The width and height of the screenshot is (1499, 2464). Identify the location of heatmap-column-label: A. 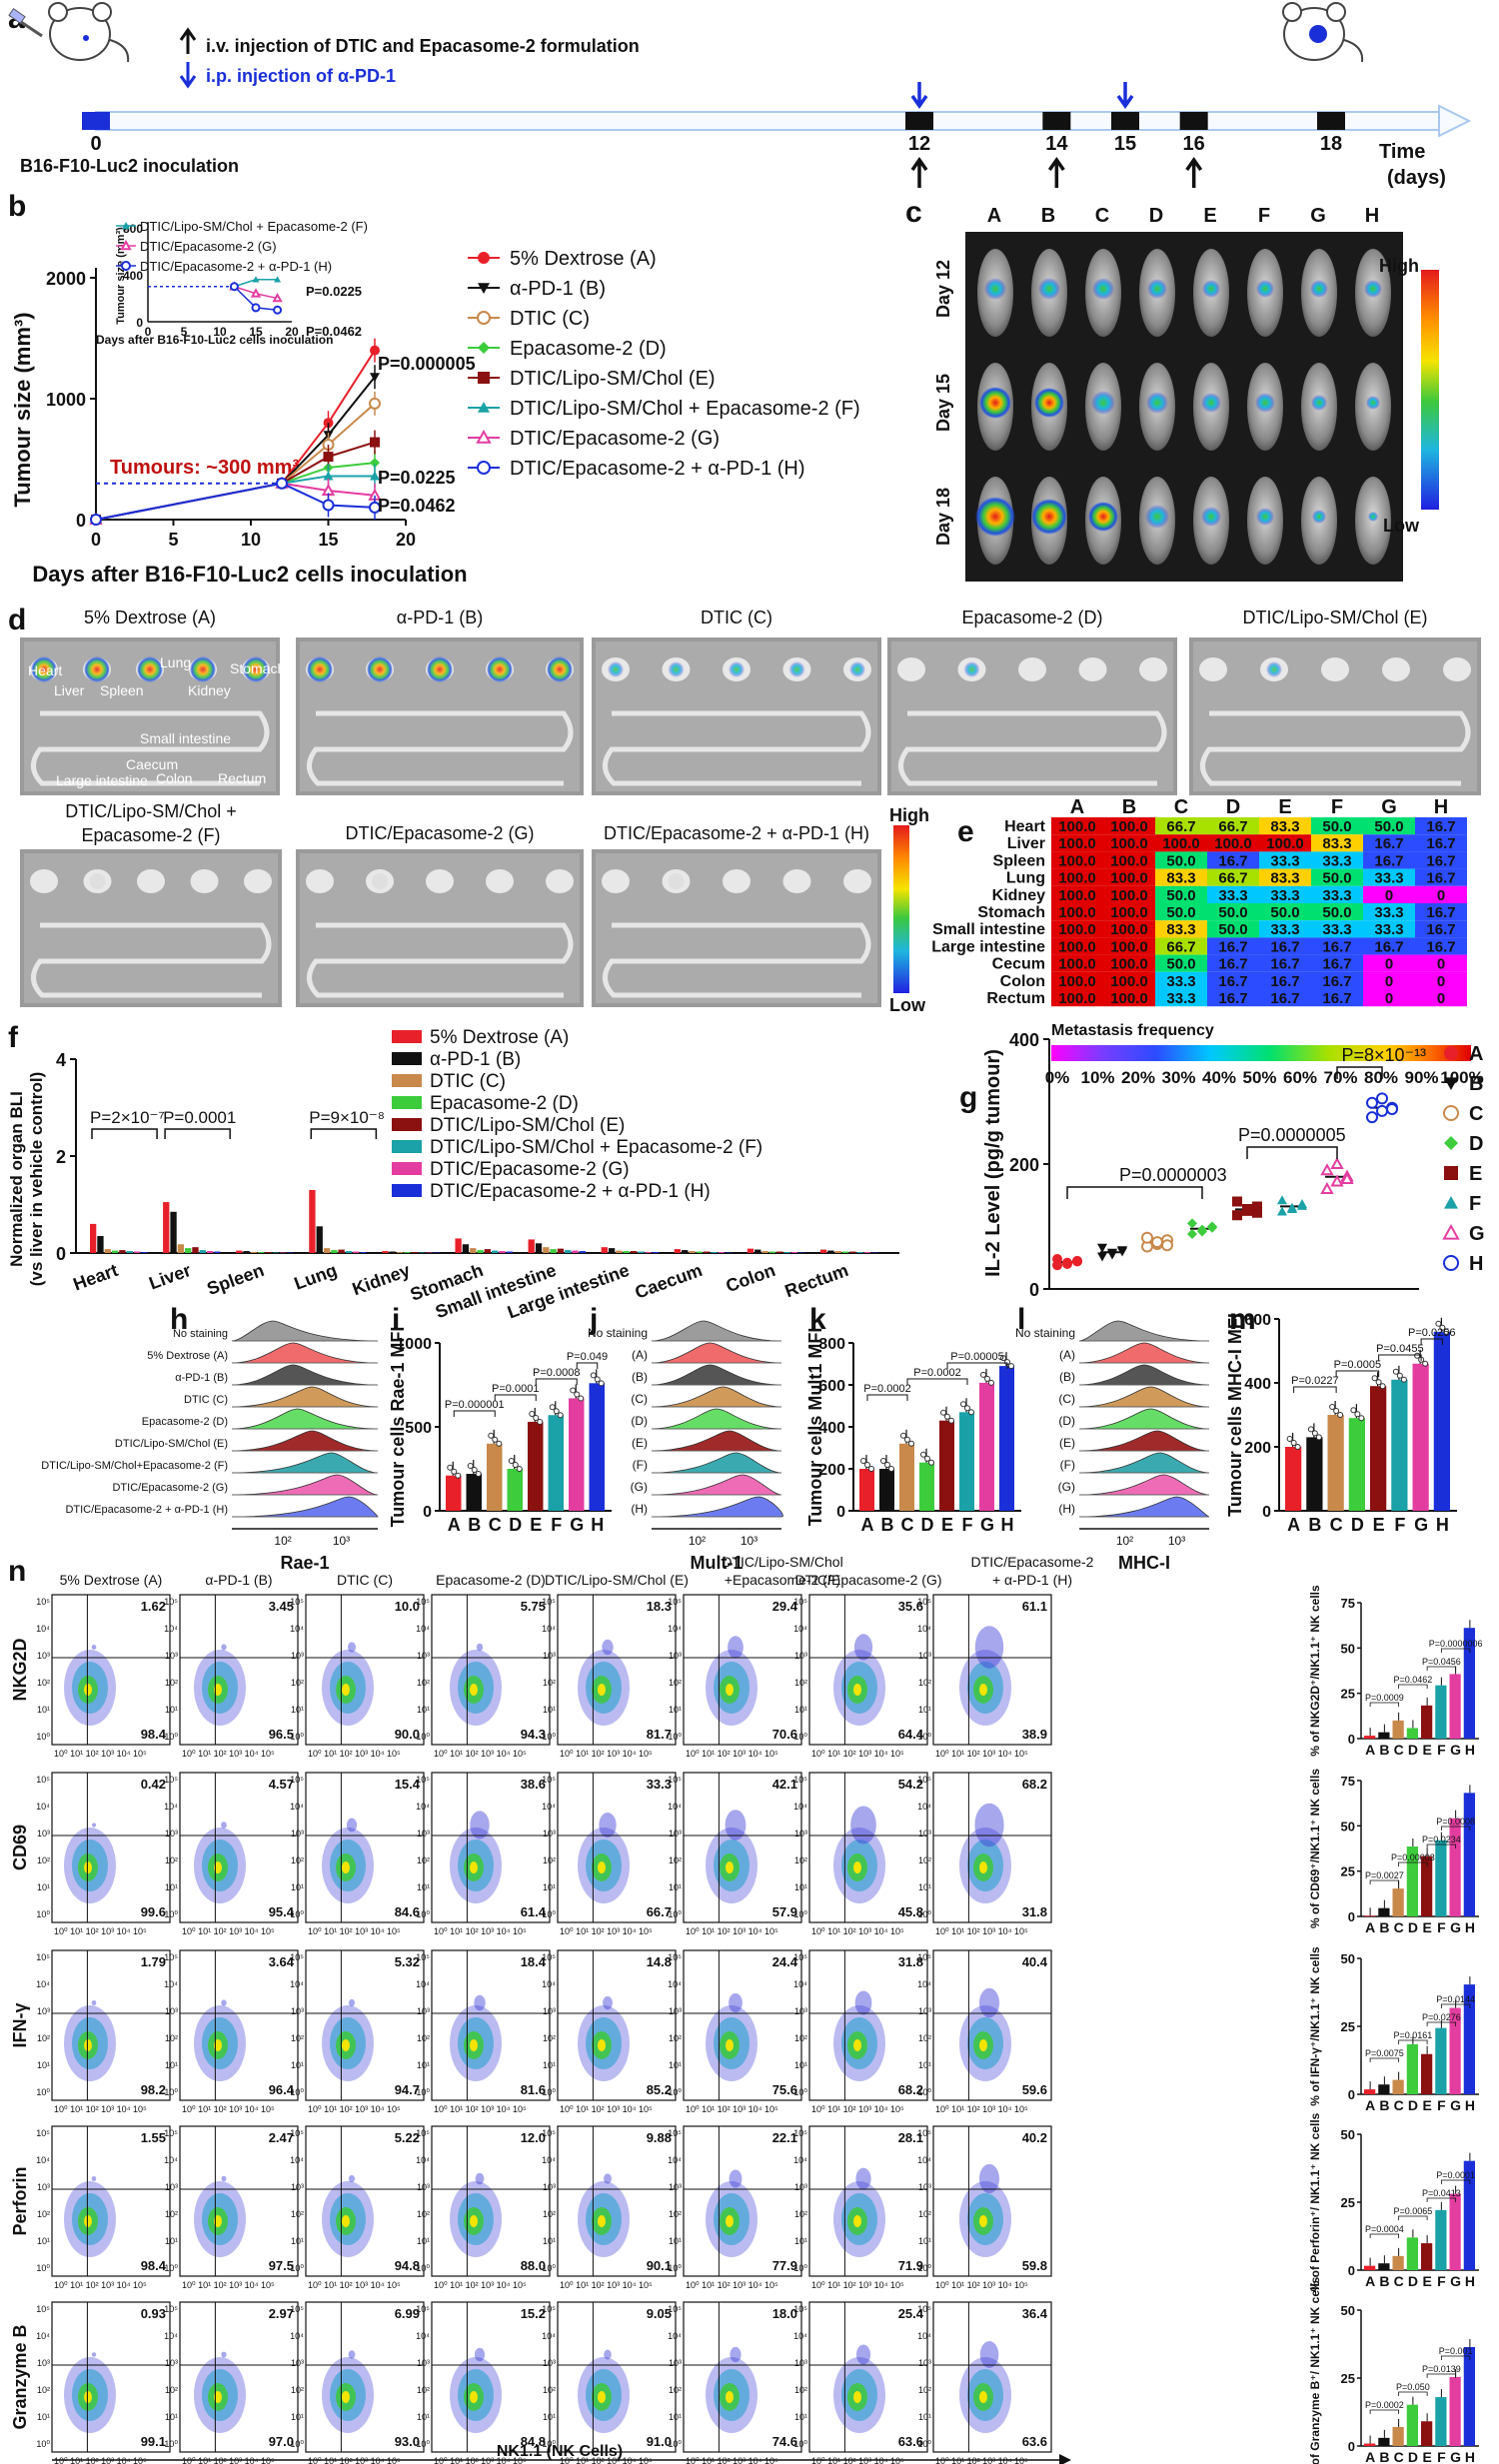
(1077, 807).